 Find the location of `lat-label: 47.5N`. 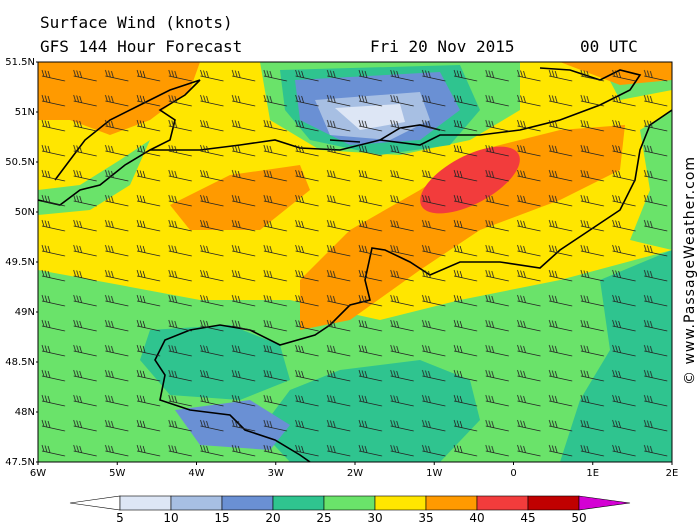

lat-label: 47.5N is located at coordinates (20, 462).